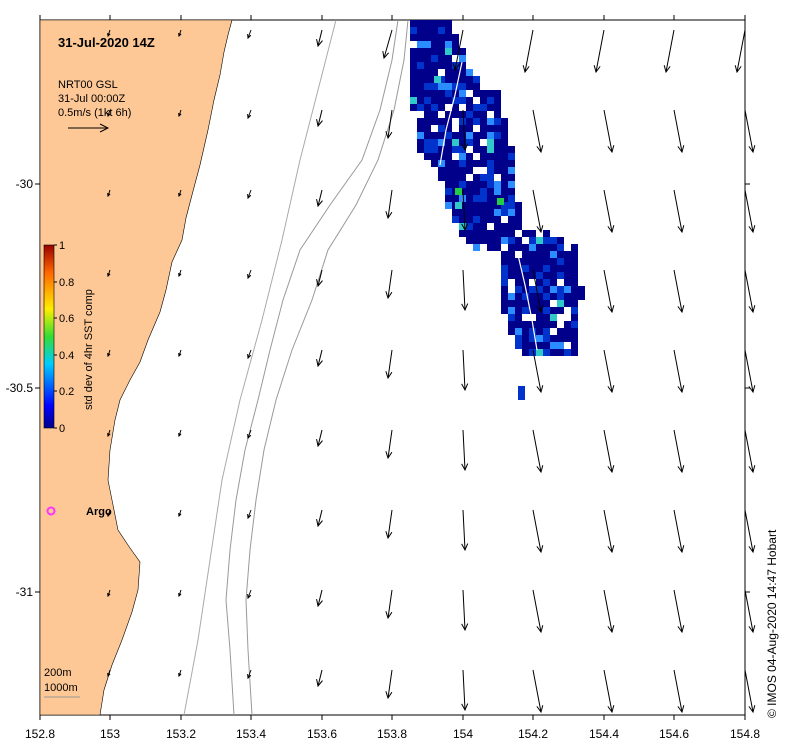 The height and width of the screenshot is (750, 789). Describe the element at coordinates (66, 392) in the screenshot. I see `colorbar-tick-label: 0.2` at that location.